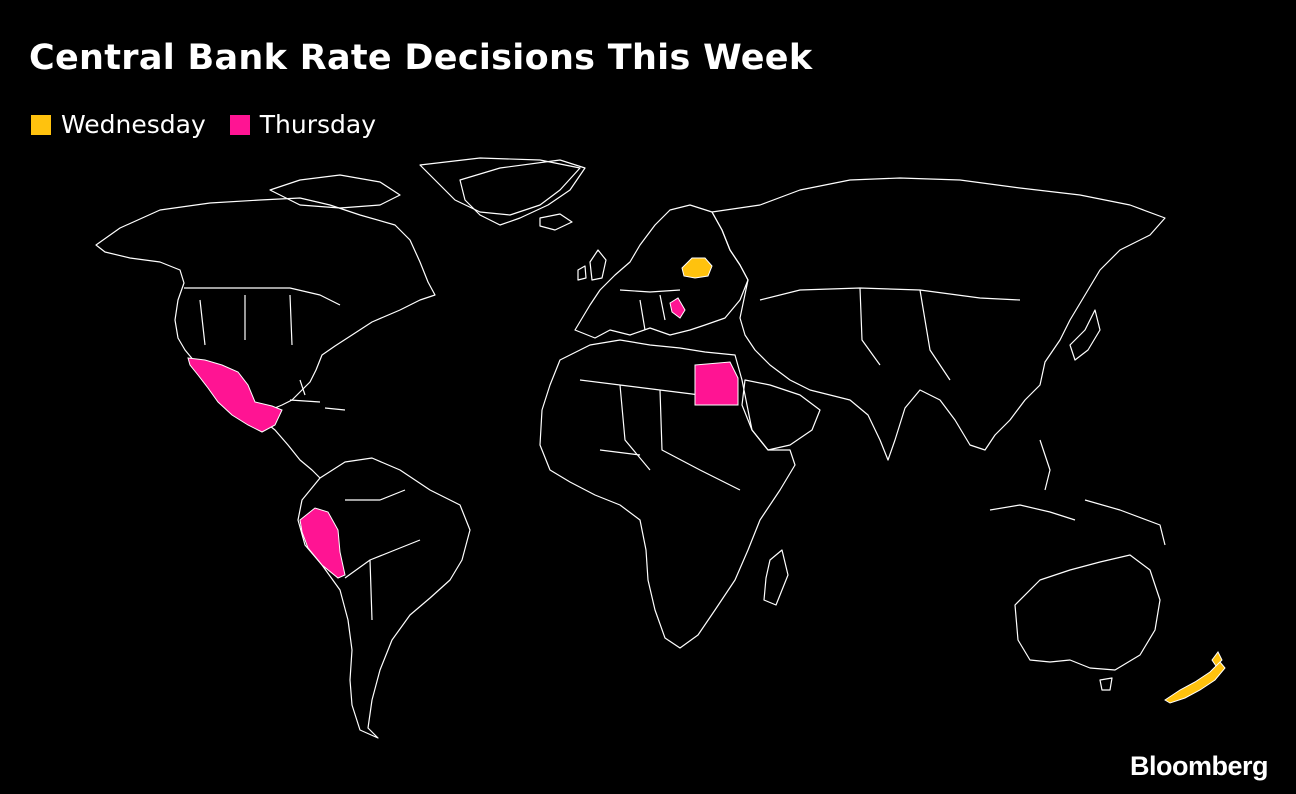 This screenshot has width=1296, height=794. I want to click on legend-label-wednesday: Wednesday, so click(133, 124).